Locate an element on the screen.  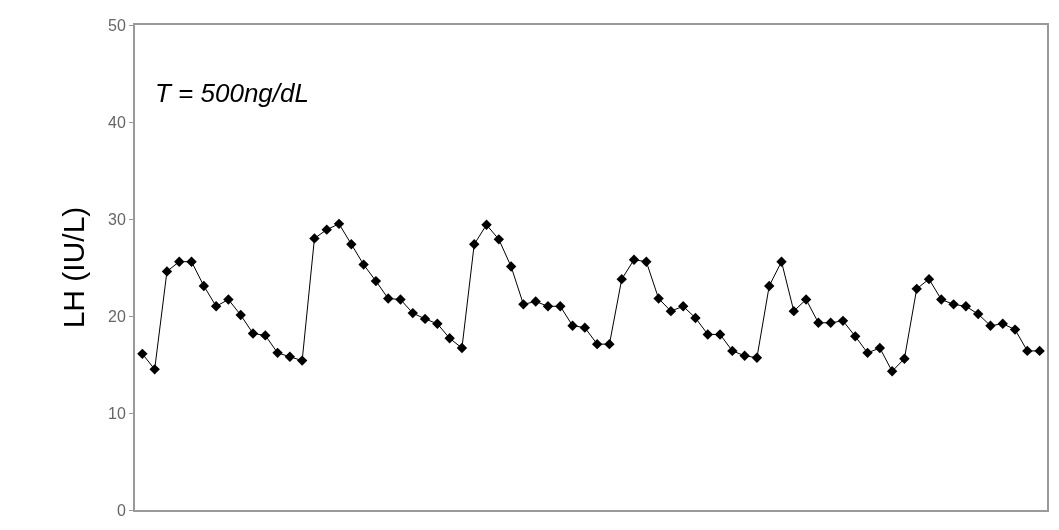
y-tick-label: 0 is located at coordinates (121, 510).